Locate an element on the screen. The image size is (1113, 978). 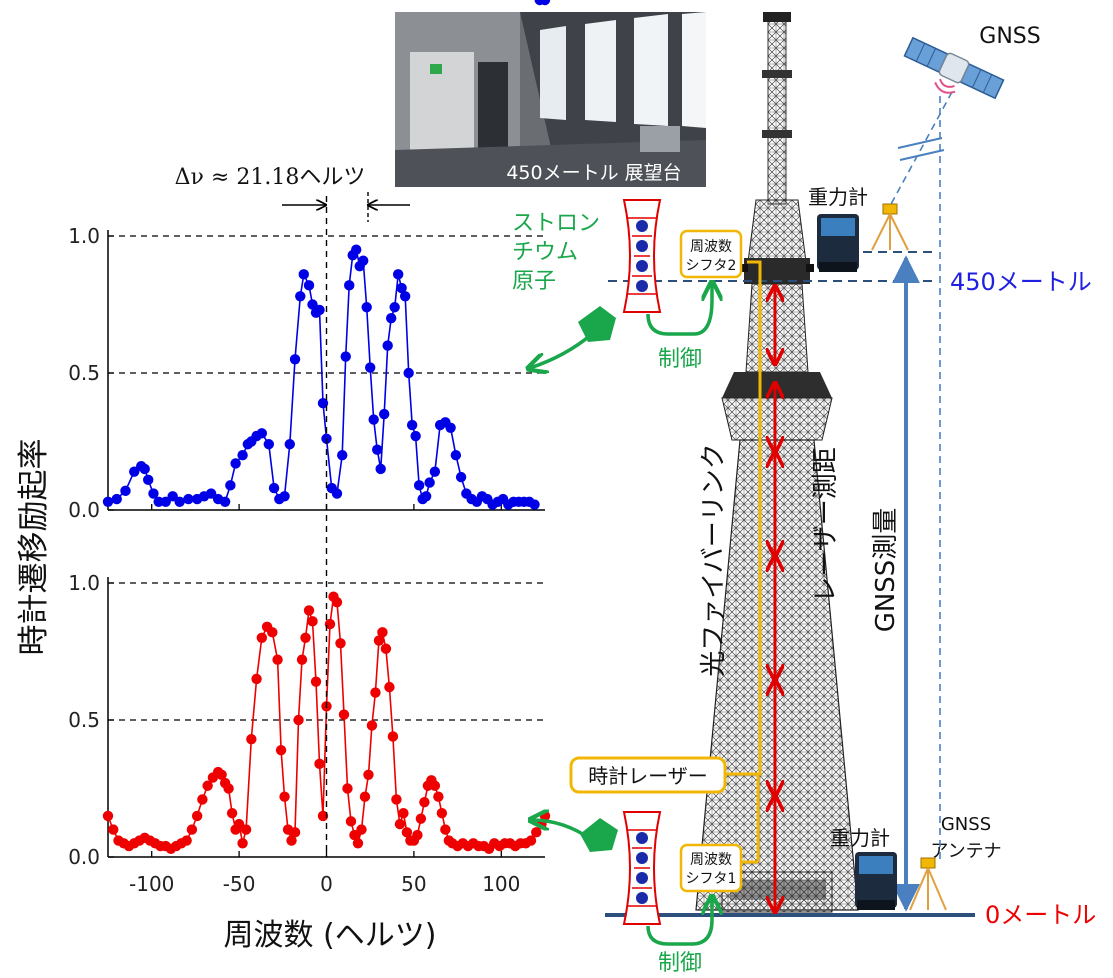
frequency-shifter-2-line1: 周波数 is located at coordinates (711, 247).